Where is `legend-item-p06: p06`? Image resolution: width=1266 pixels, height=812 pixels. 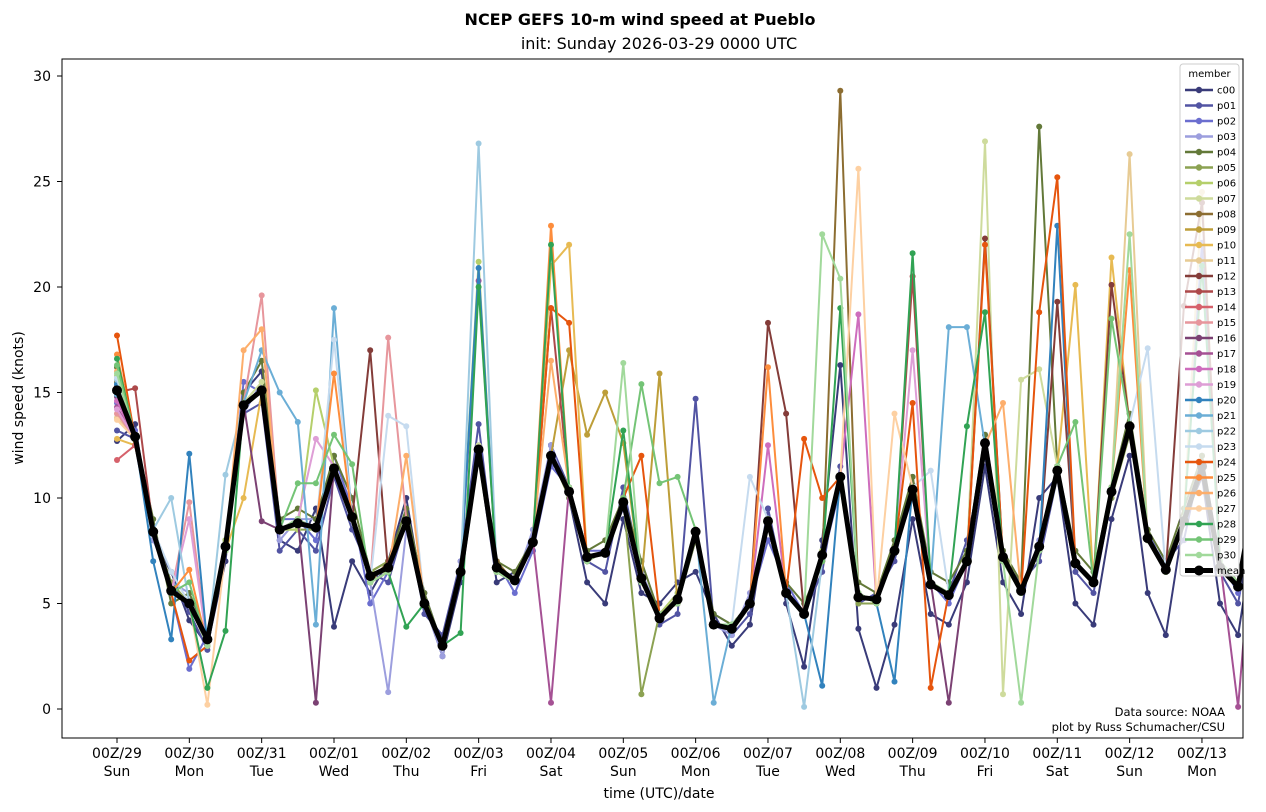 legend-item-p06: p06 is located at coordinates (1210, 184).